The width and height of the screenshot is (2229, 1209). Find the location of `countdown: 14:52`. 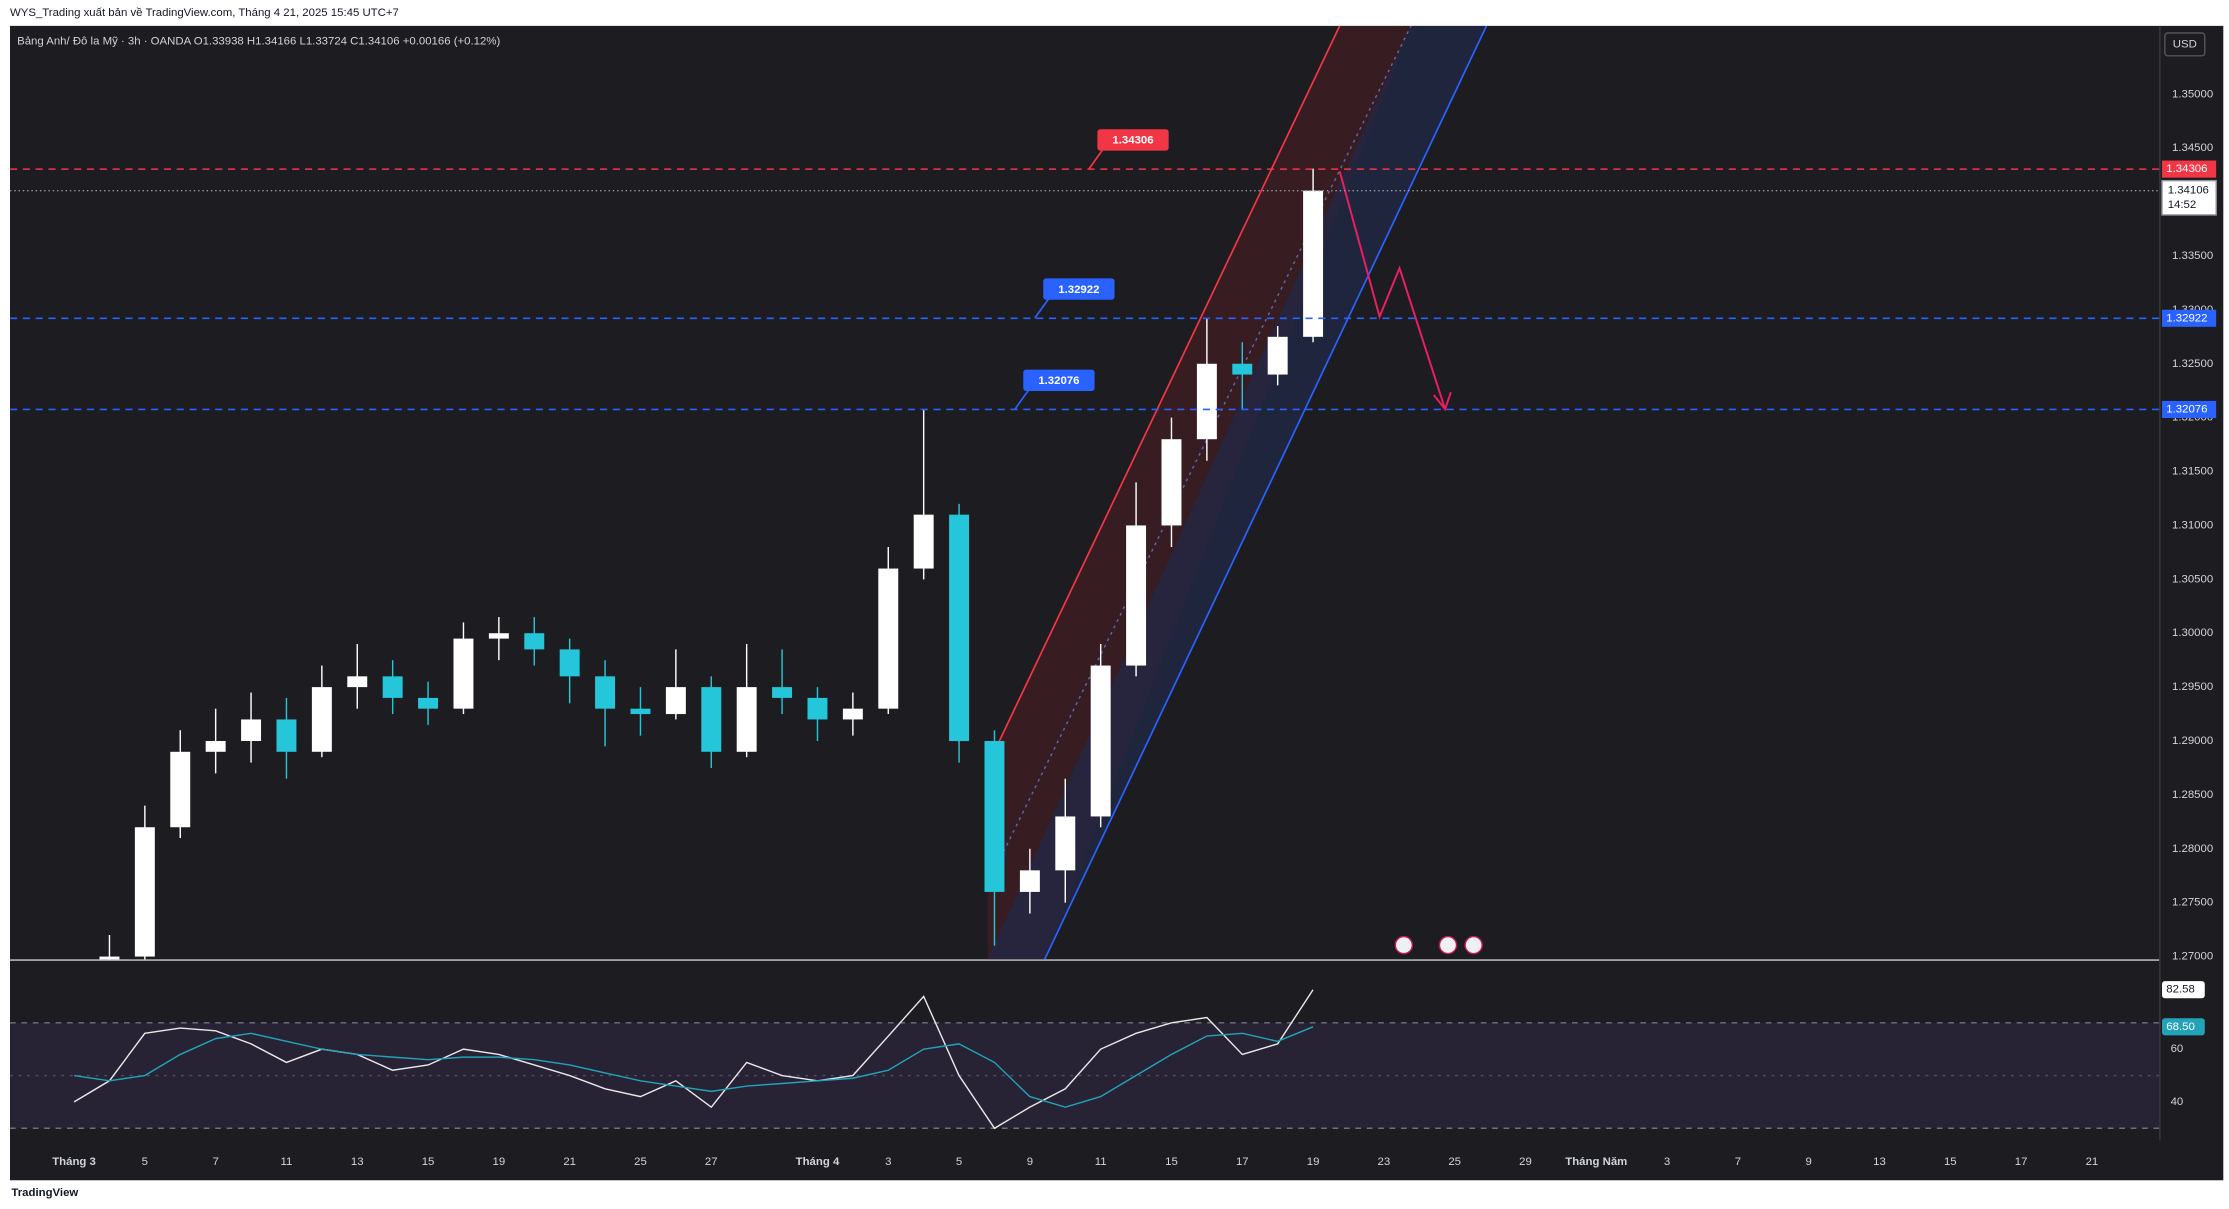

countdown: 14:52 is located at coordinates (2182, 205).